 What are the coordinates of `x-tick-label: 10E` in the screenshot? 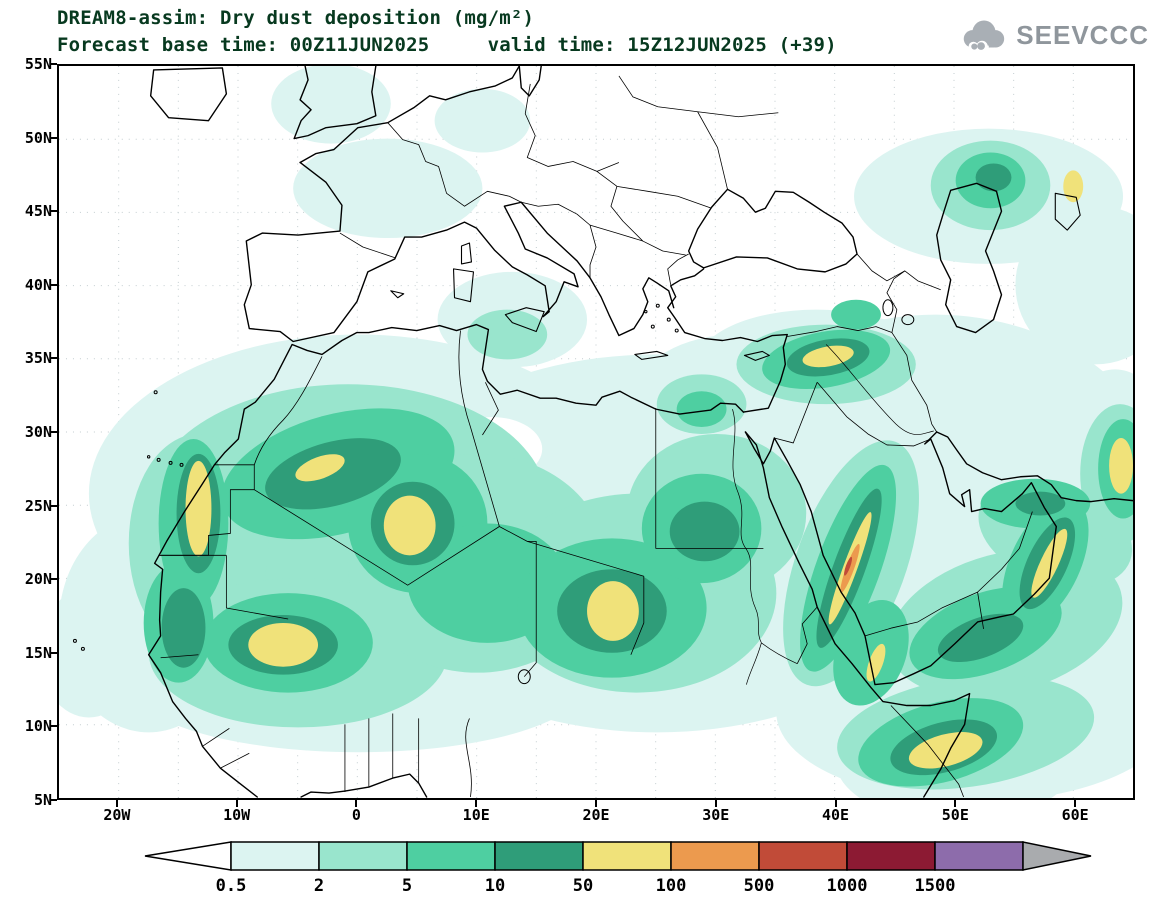 It's located at (476, 815).